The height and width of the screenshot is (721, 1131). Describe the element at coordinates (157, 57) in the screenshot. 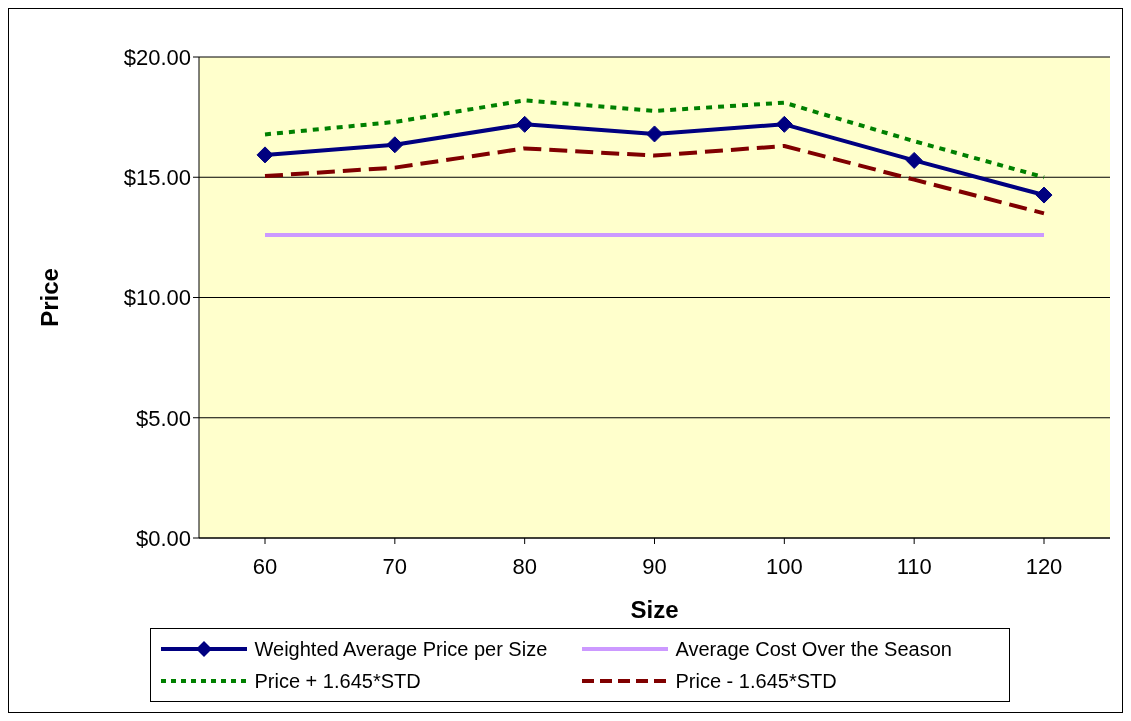

I see `y-tick-label: $20.00` at that location.